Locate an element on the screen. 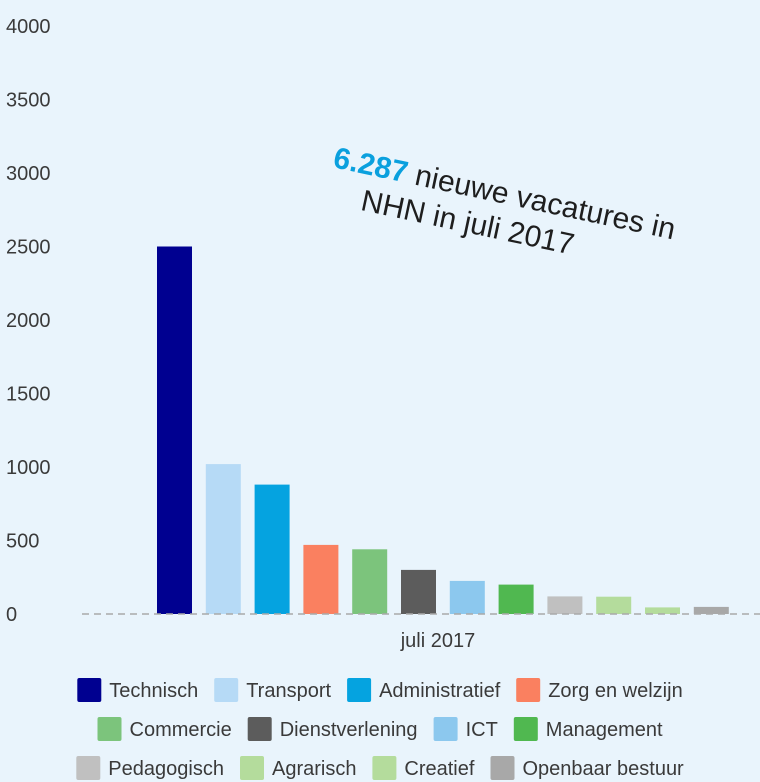 This screenshot has width=760, height=782. y-tick-label: 0 is located at coordinates (11, 615).